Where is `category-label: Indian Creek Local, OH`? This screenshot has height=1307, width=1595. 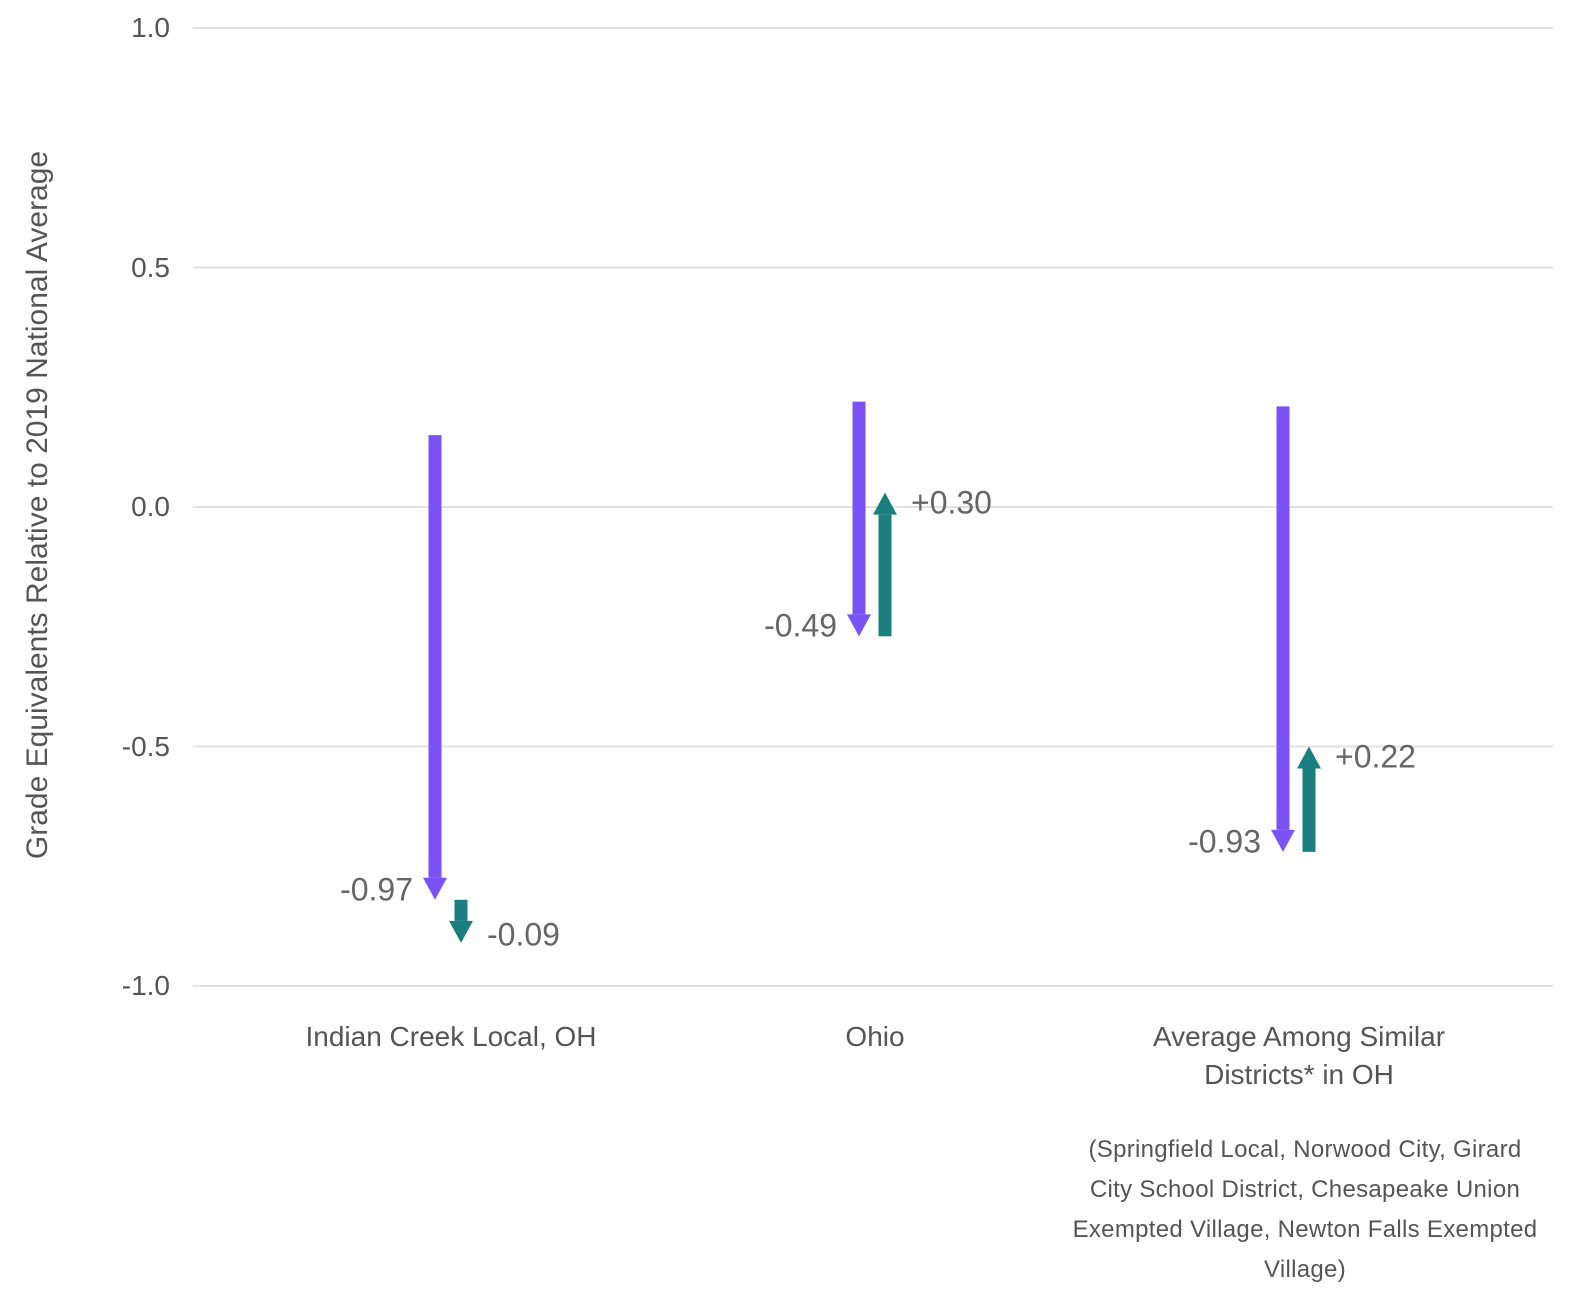 category-label: Indian Creek Local, OH is located at coordinates (450, 1037).